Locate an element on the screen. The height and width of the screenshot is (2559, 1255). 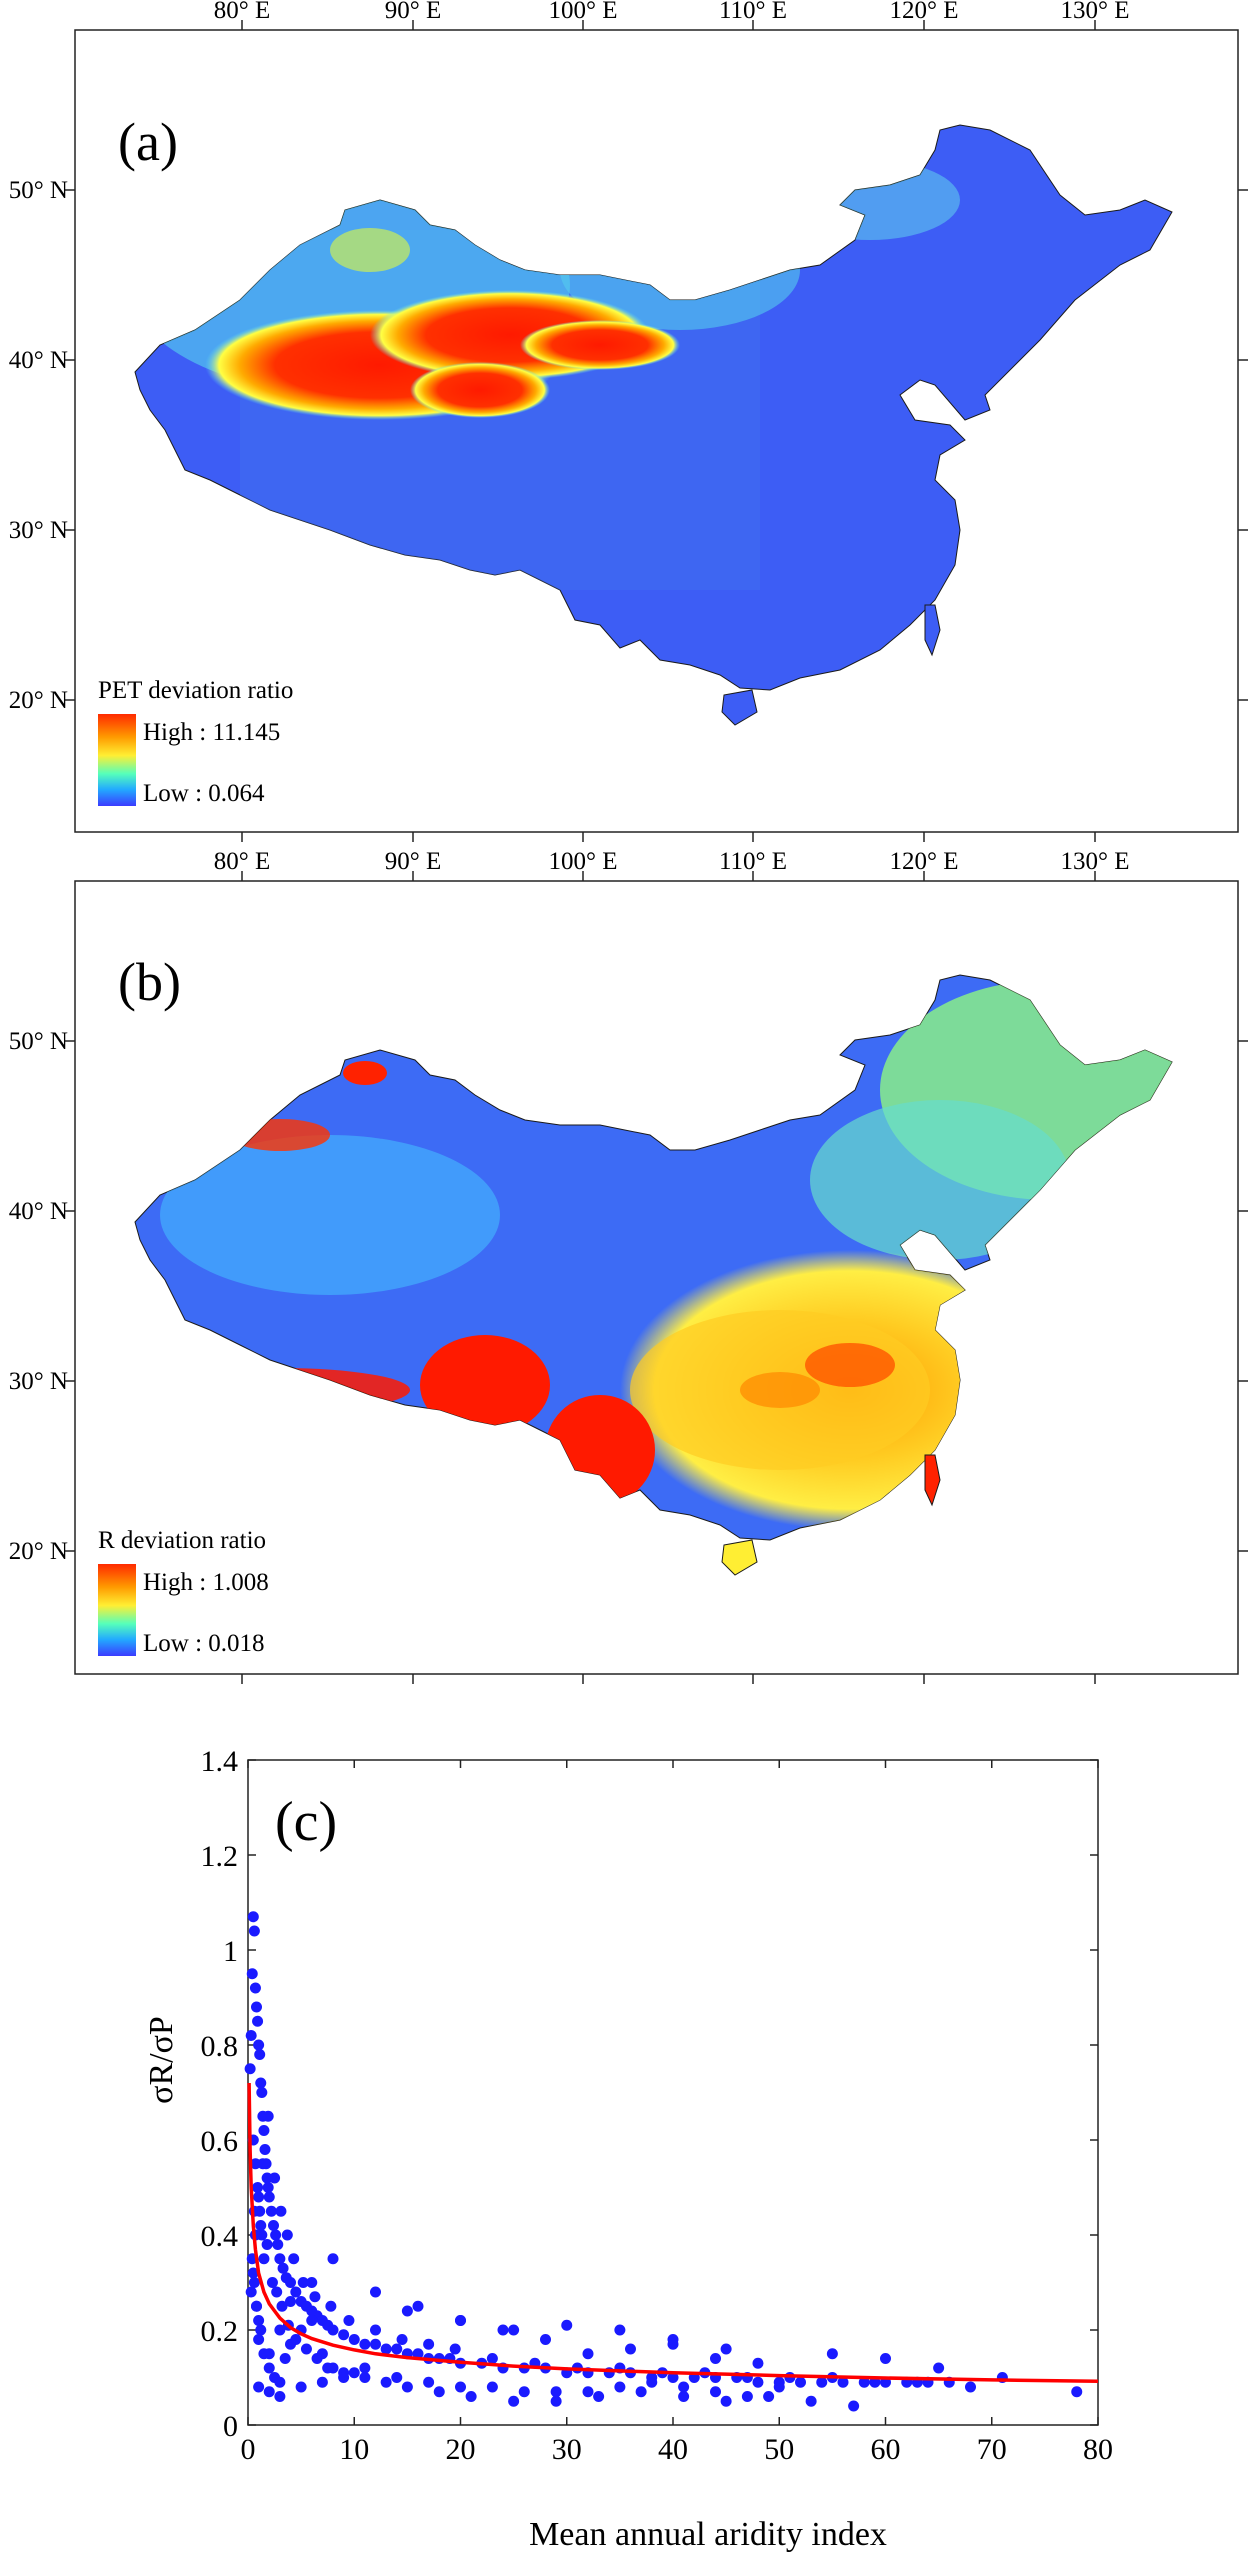
lon-tick-label: 120° E is located at coordinates (923, 12).